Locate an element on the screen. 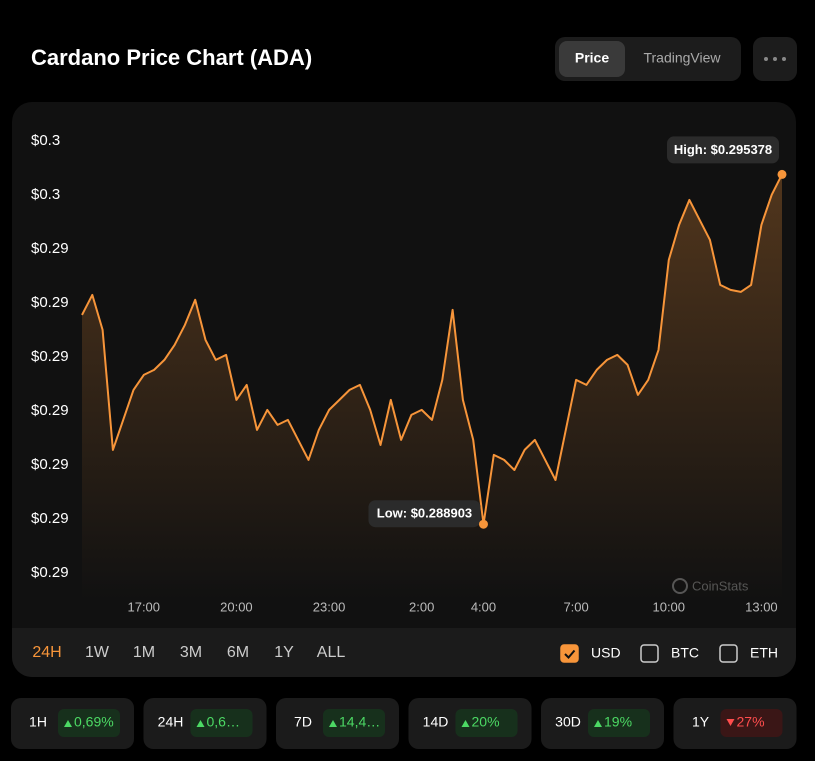 The width and height of the screenshot is (815, 761). x-tick-label: 2:00 is located at coordinates (421, 606).